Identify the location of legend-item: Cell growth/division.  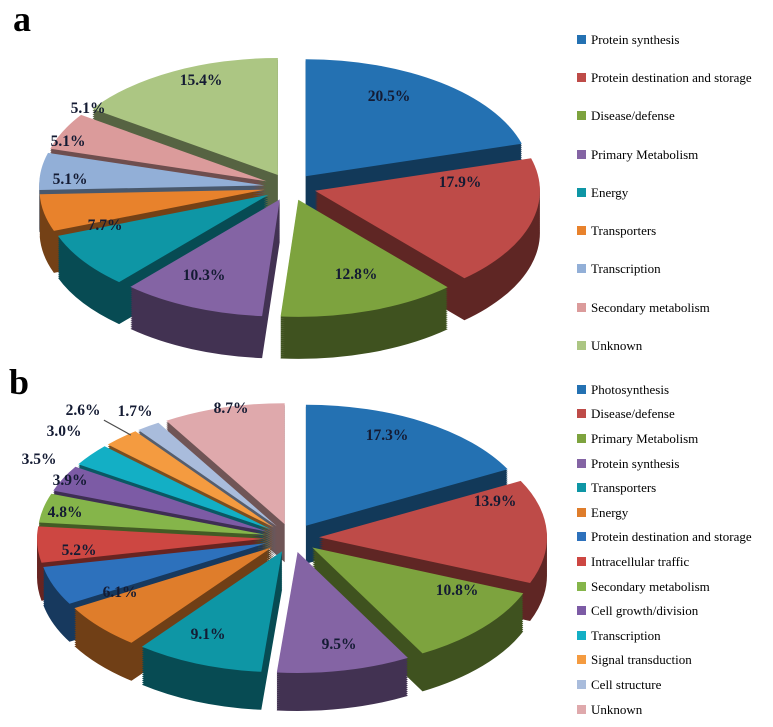
(675, 610).